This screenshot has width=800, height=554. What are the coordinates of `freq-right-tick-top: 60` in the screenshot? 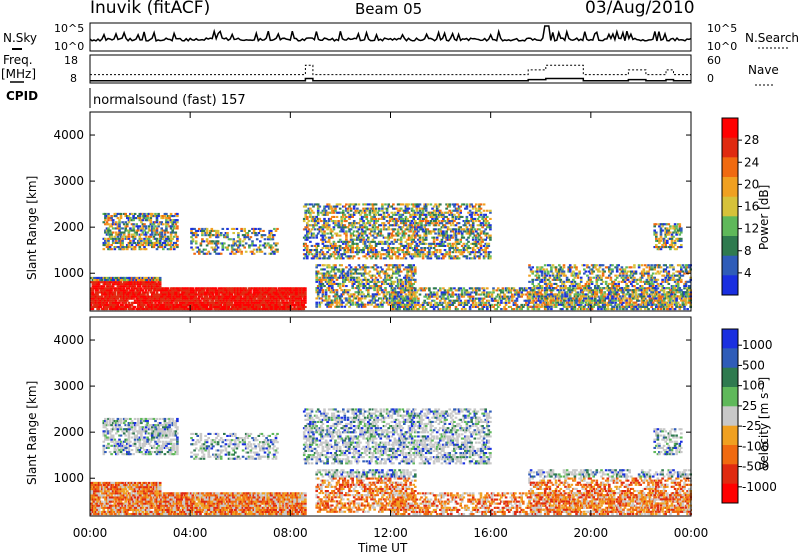 It's located at (714, 60).